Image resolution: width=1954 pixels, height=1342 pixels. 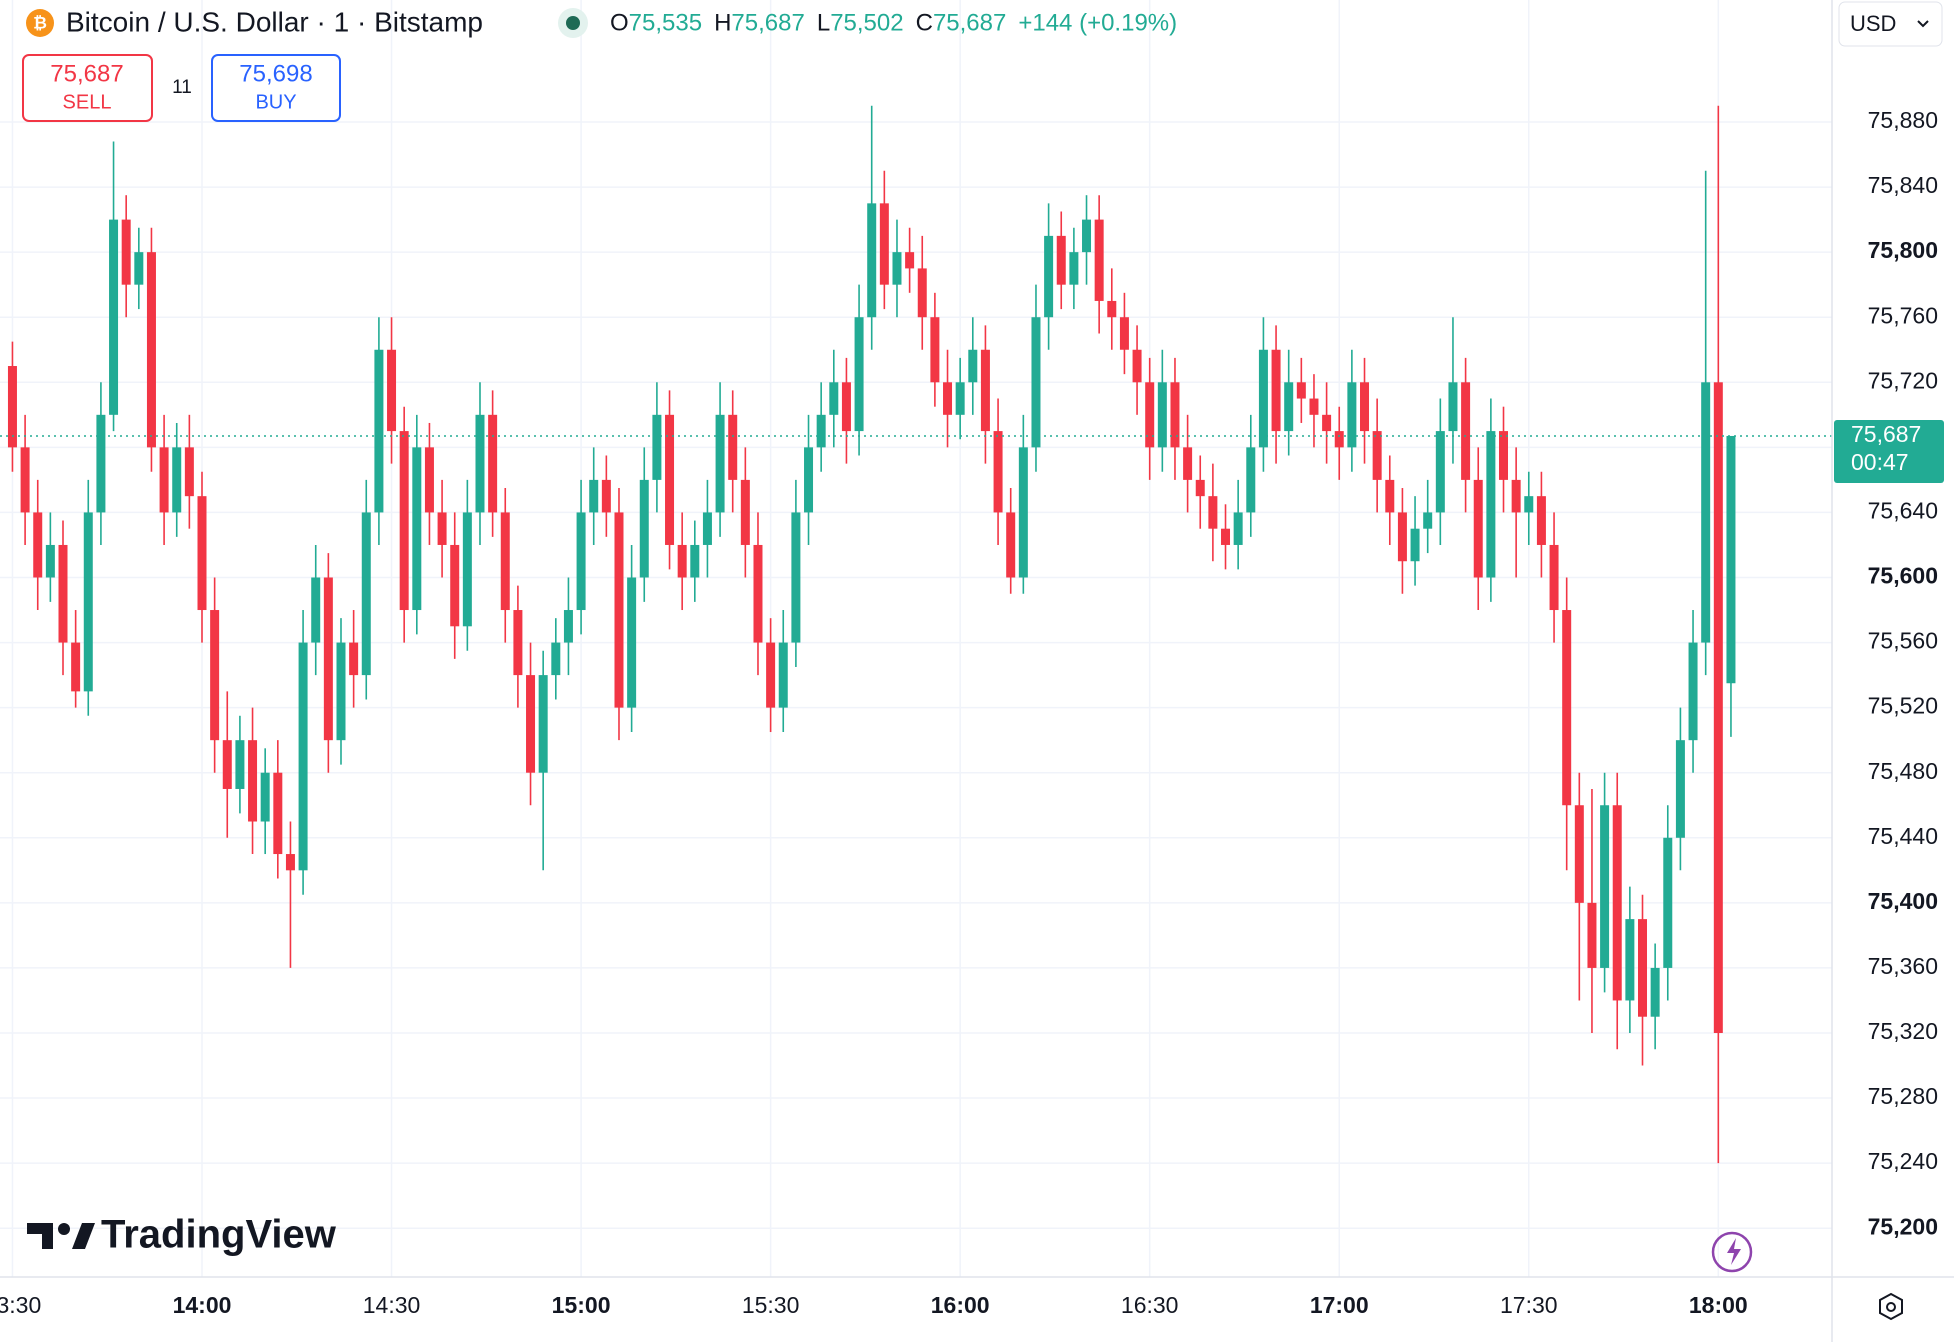 I want to click on logo-mark, so click(x=40, y=1236).